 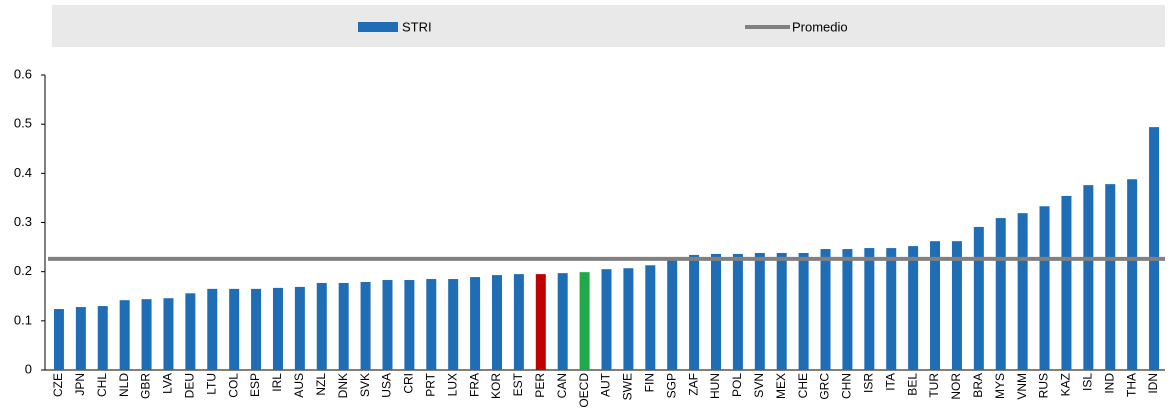 I want to click on x-tick-label: CRI, so click(x=409, y=383).